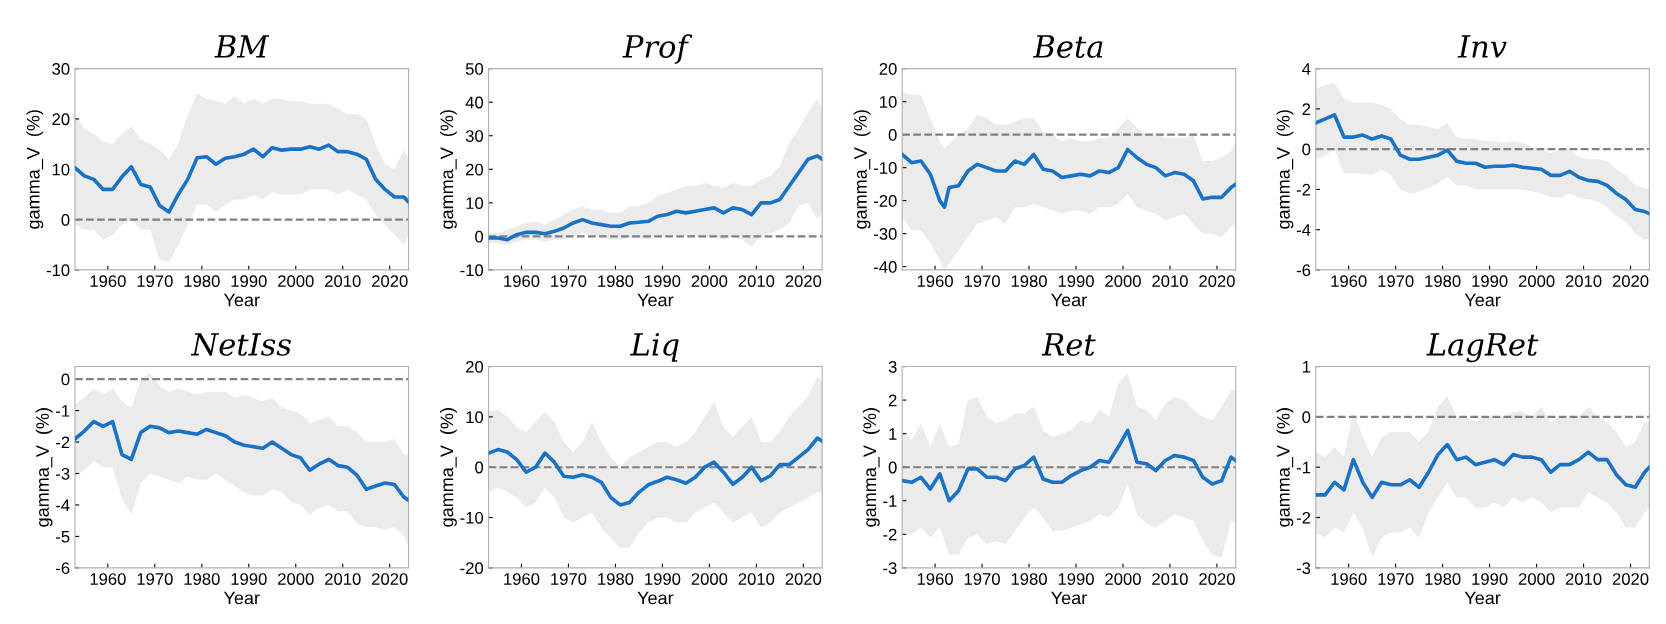 This screenshot has width=1666, height=624. What do you see at coordinates (240, 344) in the screenshot?
I see `chart-title: NetIss` at bounding box center [240, 344].